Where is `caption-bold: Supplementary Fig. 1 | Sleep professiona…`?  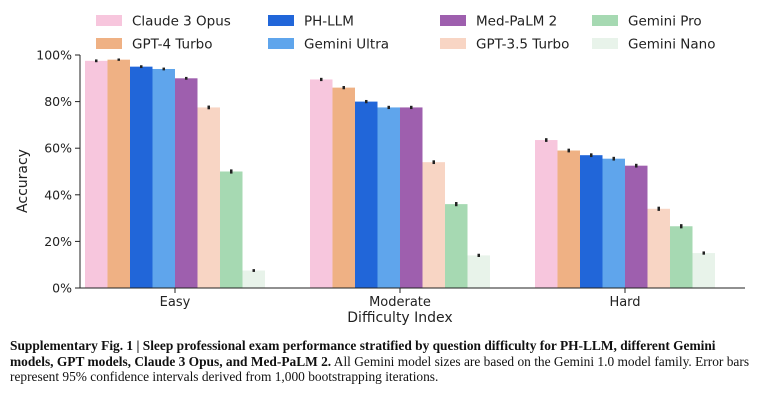 caption-bold: Supplementary Fig. 1 | Sleep professiona… is located at coordinates (363, 353).